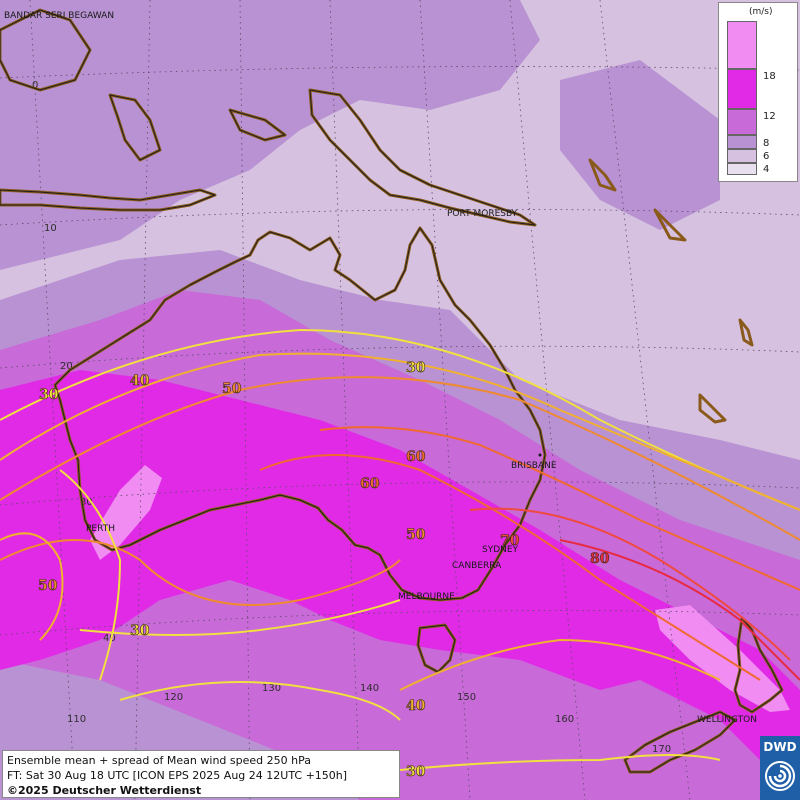 This screenshot has width=800, height=800. Describe the element at coordinates (477, 566) in the screenshot. I see `city-canberra: CANBERRA` at that location.